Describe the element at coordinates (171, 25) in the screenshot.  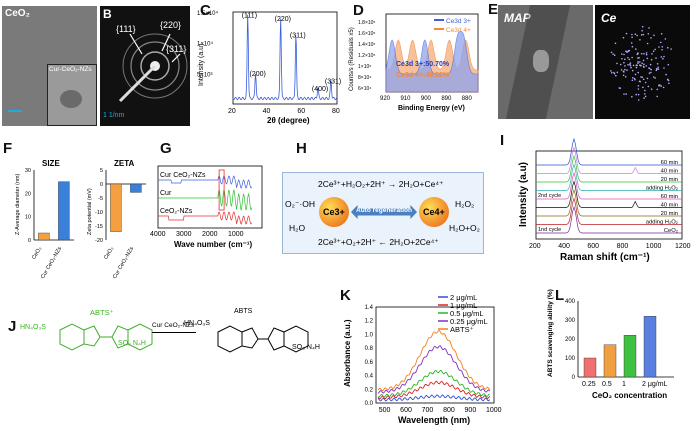
I see `ring-label-220: {220}` at that location.